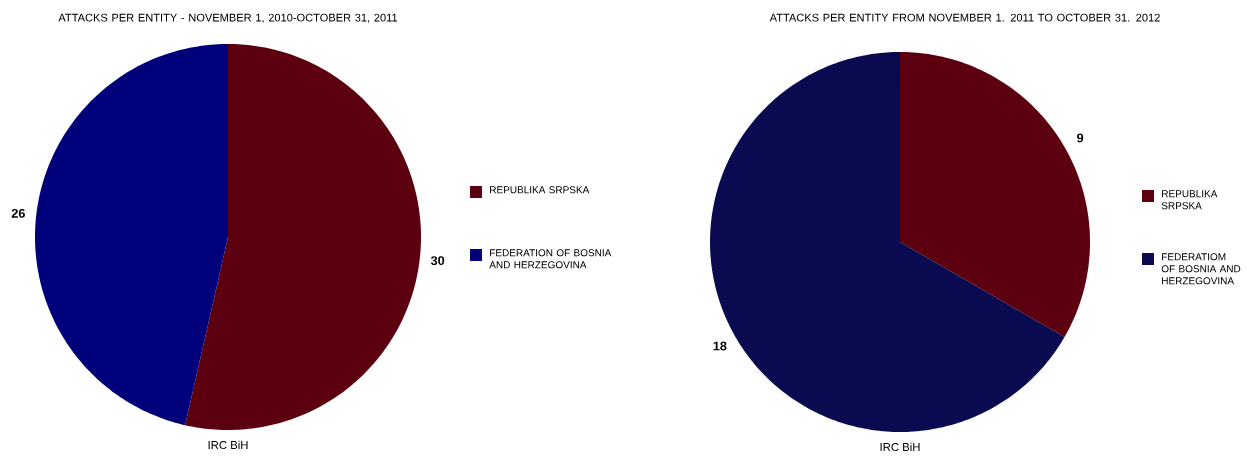 Image resolution: width=1247 pixels, height=458 pixels. Describe the element at coordinates (228, 18) in the screenshot. I see `chart-title: ATTACKS PER ENTITY - NOVEMBER 1, 2010-OCTOBER 31, 2011` at that location.